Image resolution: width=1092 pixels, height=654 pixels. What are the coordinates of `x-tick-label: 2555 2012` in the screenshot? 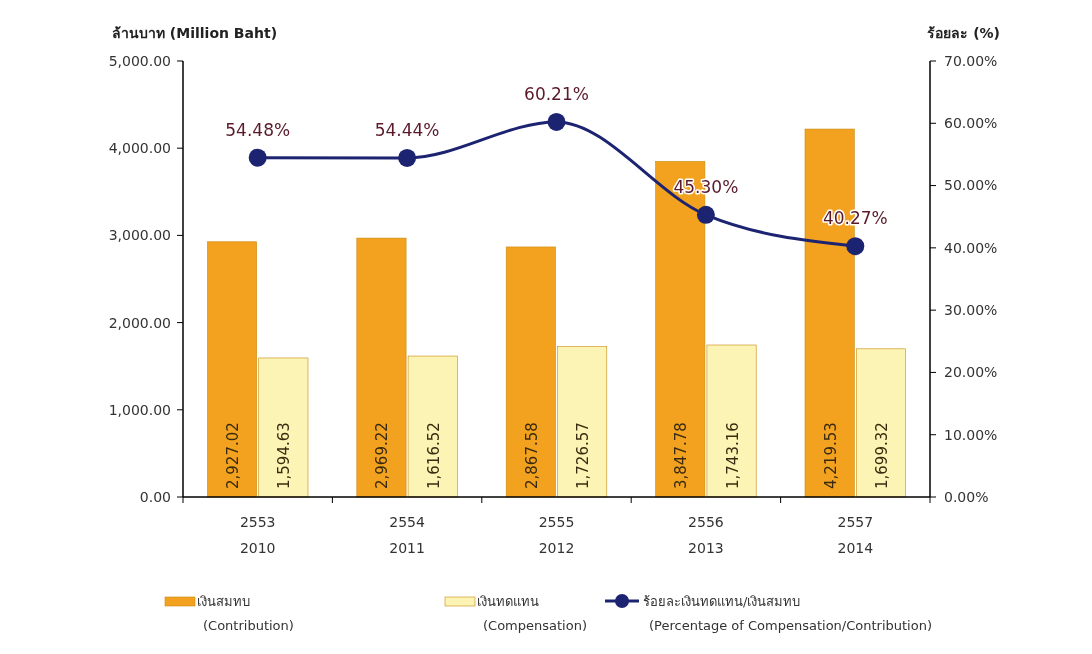 It's located at (556, 535).